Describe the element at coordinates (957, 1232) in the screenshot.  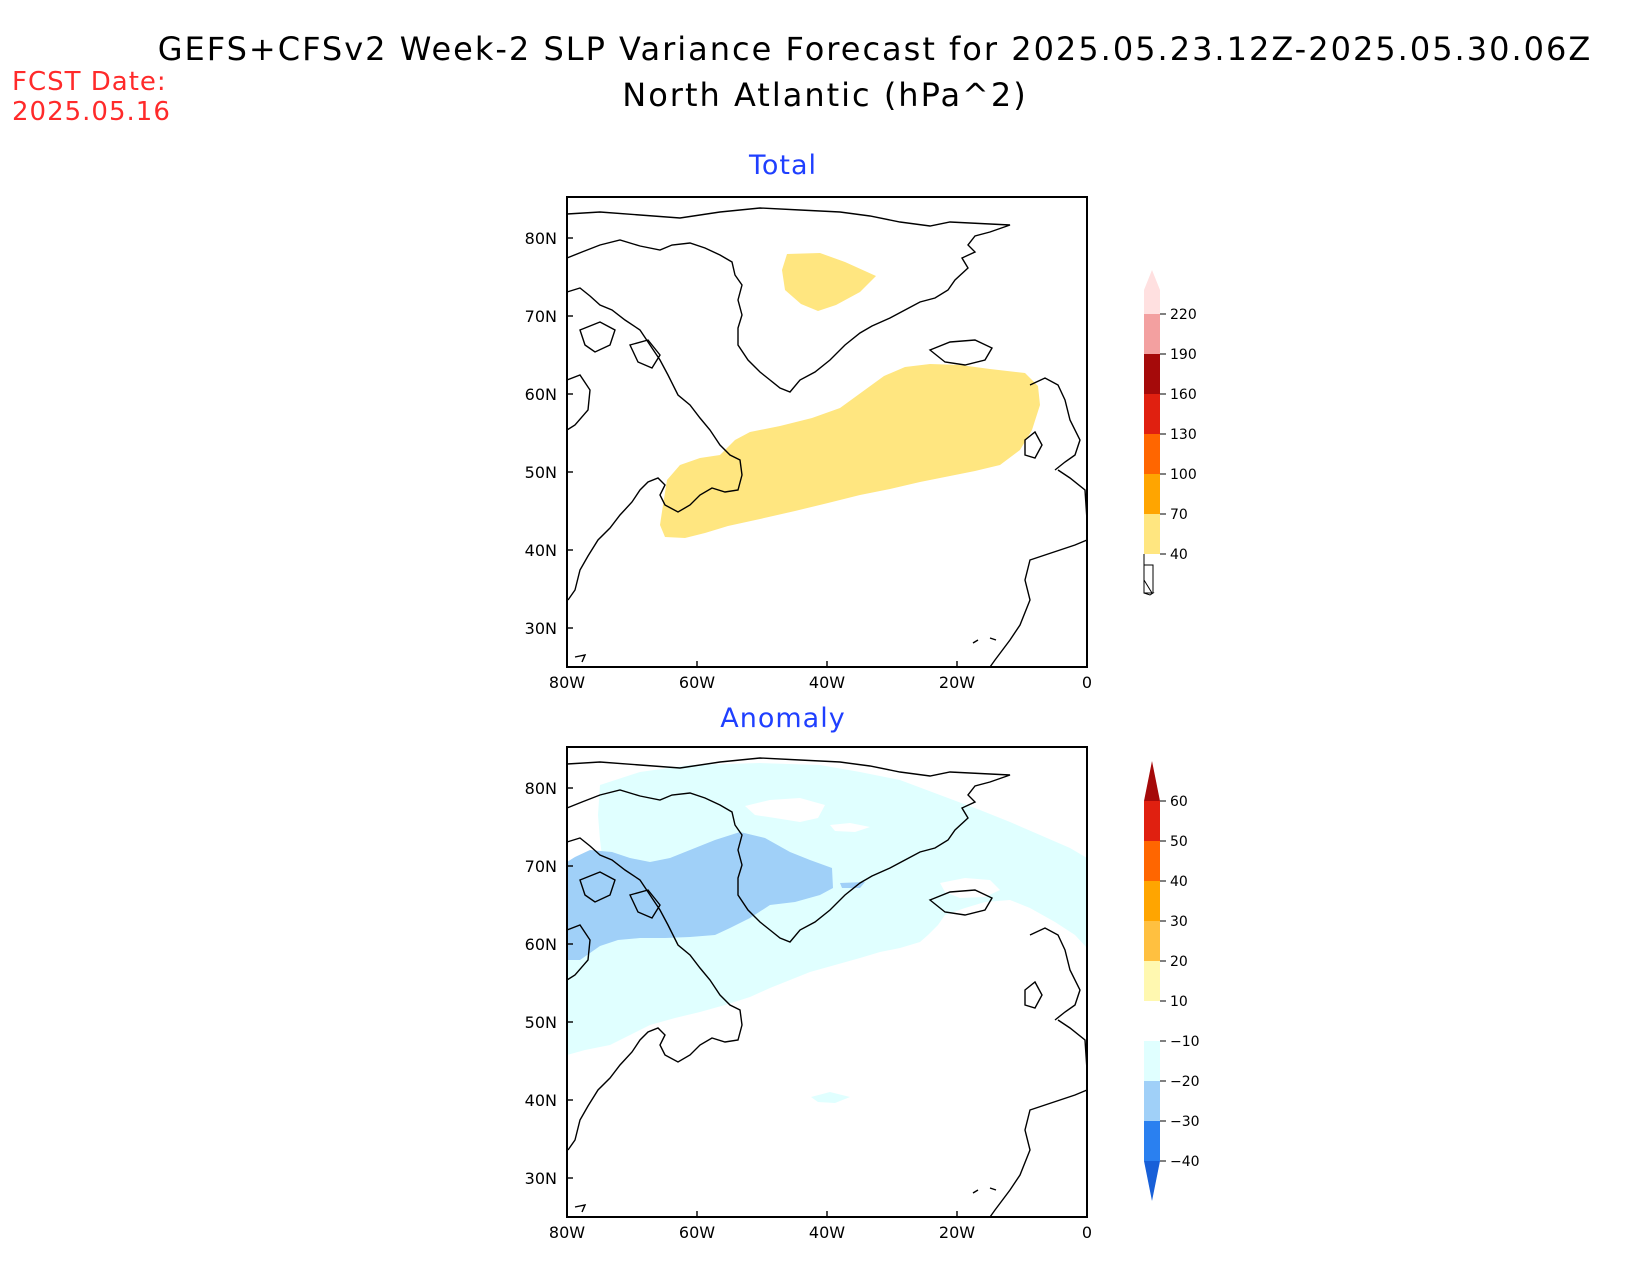
I see `anomaly-lon-tick-label: 20W` at that location.